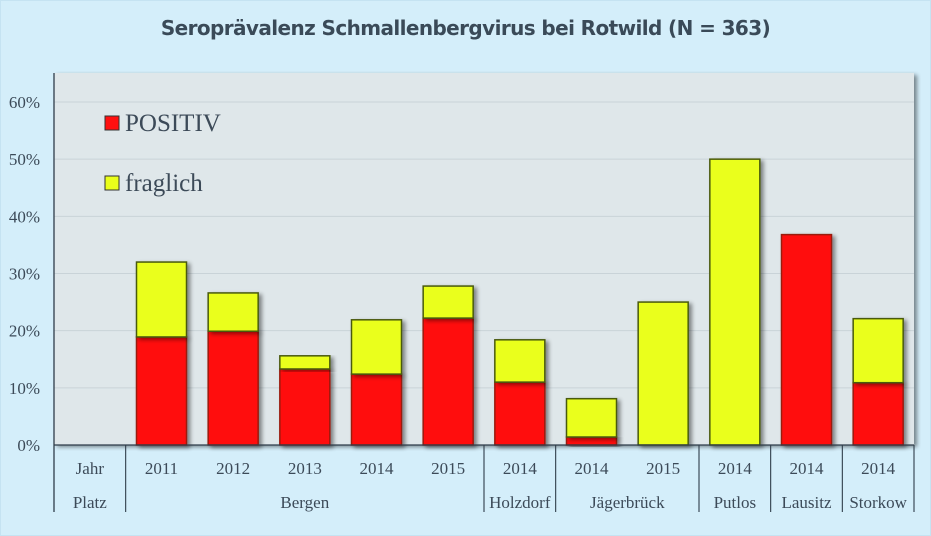 The height and width of the screenshot is (536, 931). What do you see at coordinates (627, 502) in the screenshot?
I see `group-label: Jägerbrück` at bounding box center [627, 502].